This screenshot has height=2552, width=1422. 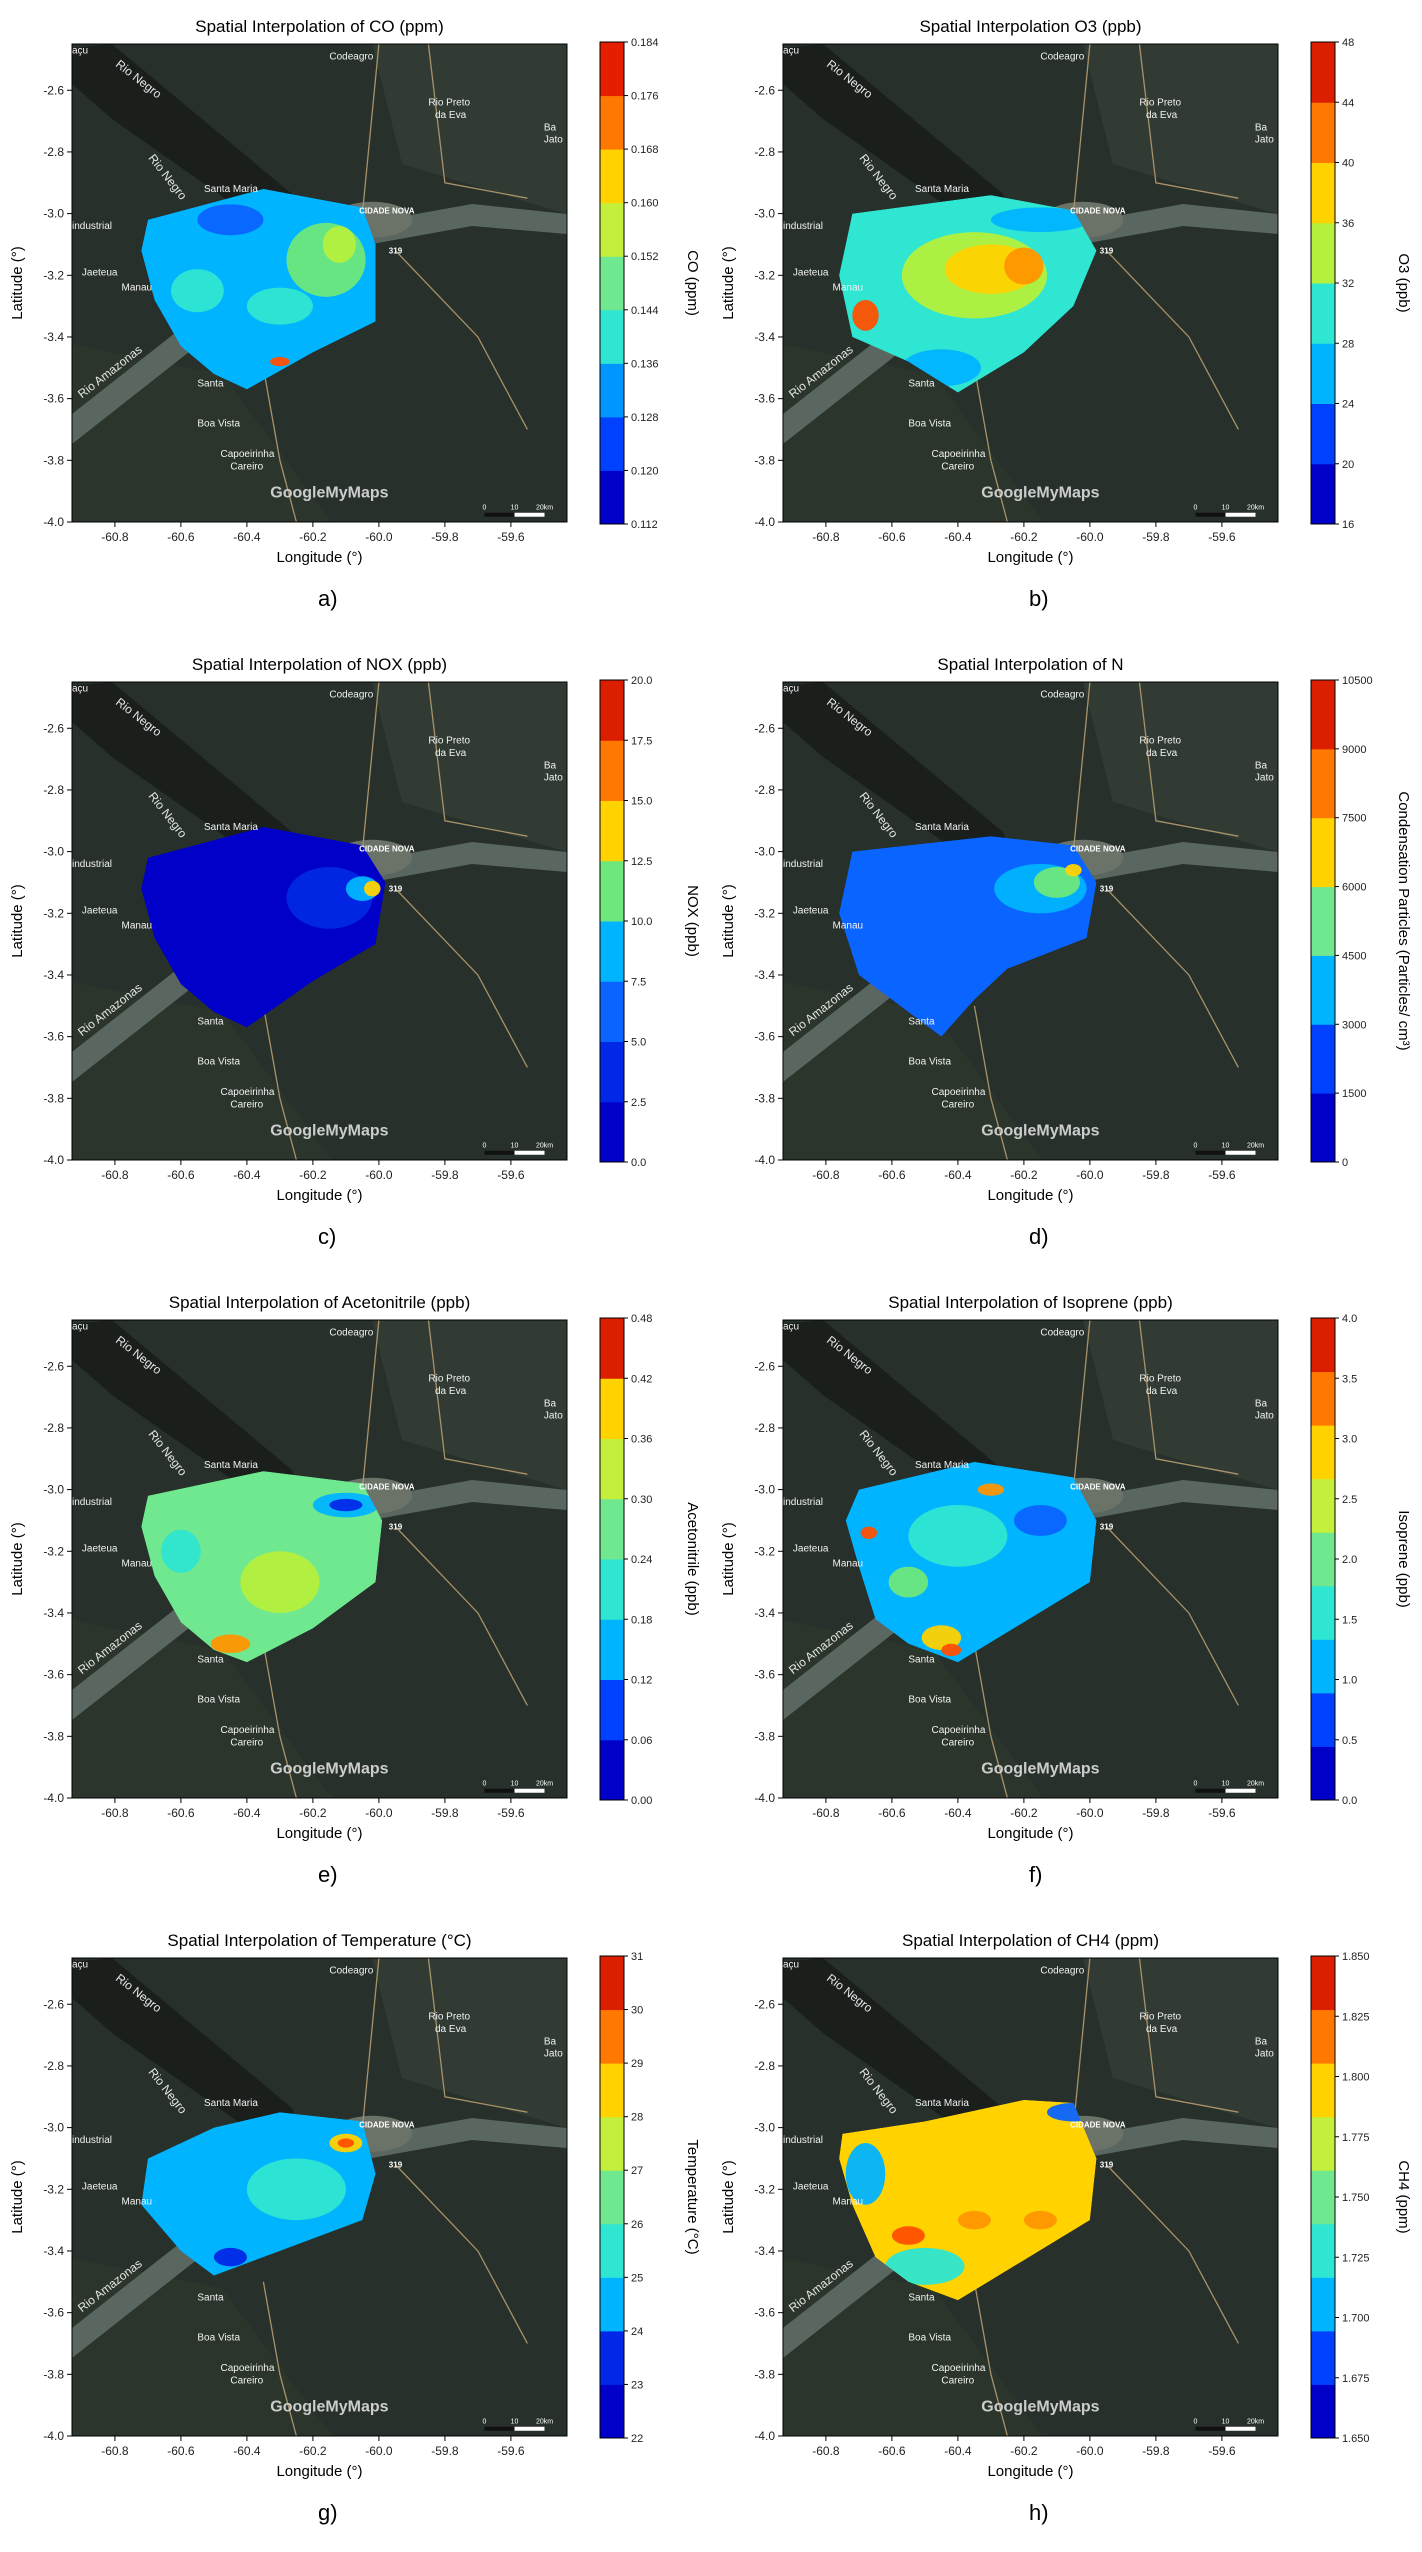 What do you see at coordinates (1349, 1620) in the screenshot?
I see `colorbar-tick-label: 1.5` at bounding box center [1349, 1620].